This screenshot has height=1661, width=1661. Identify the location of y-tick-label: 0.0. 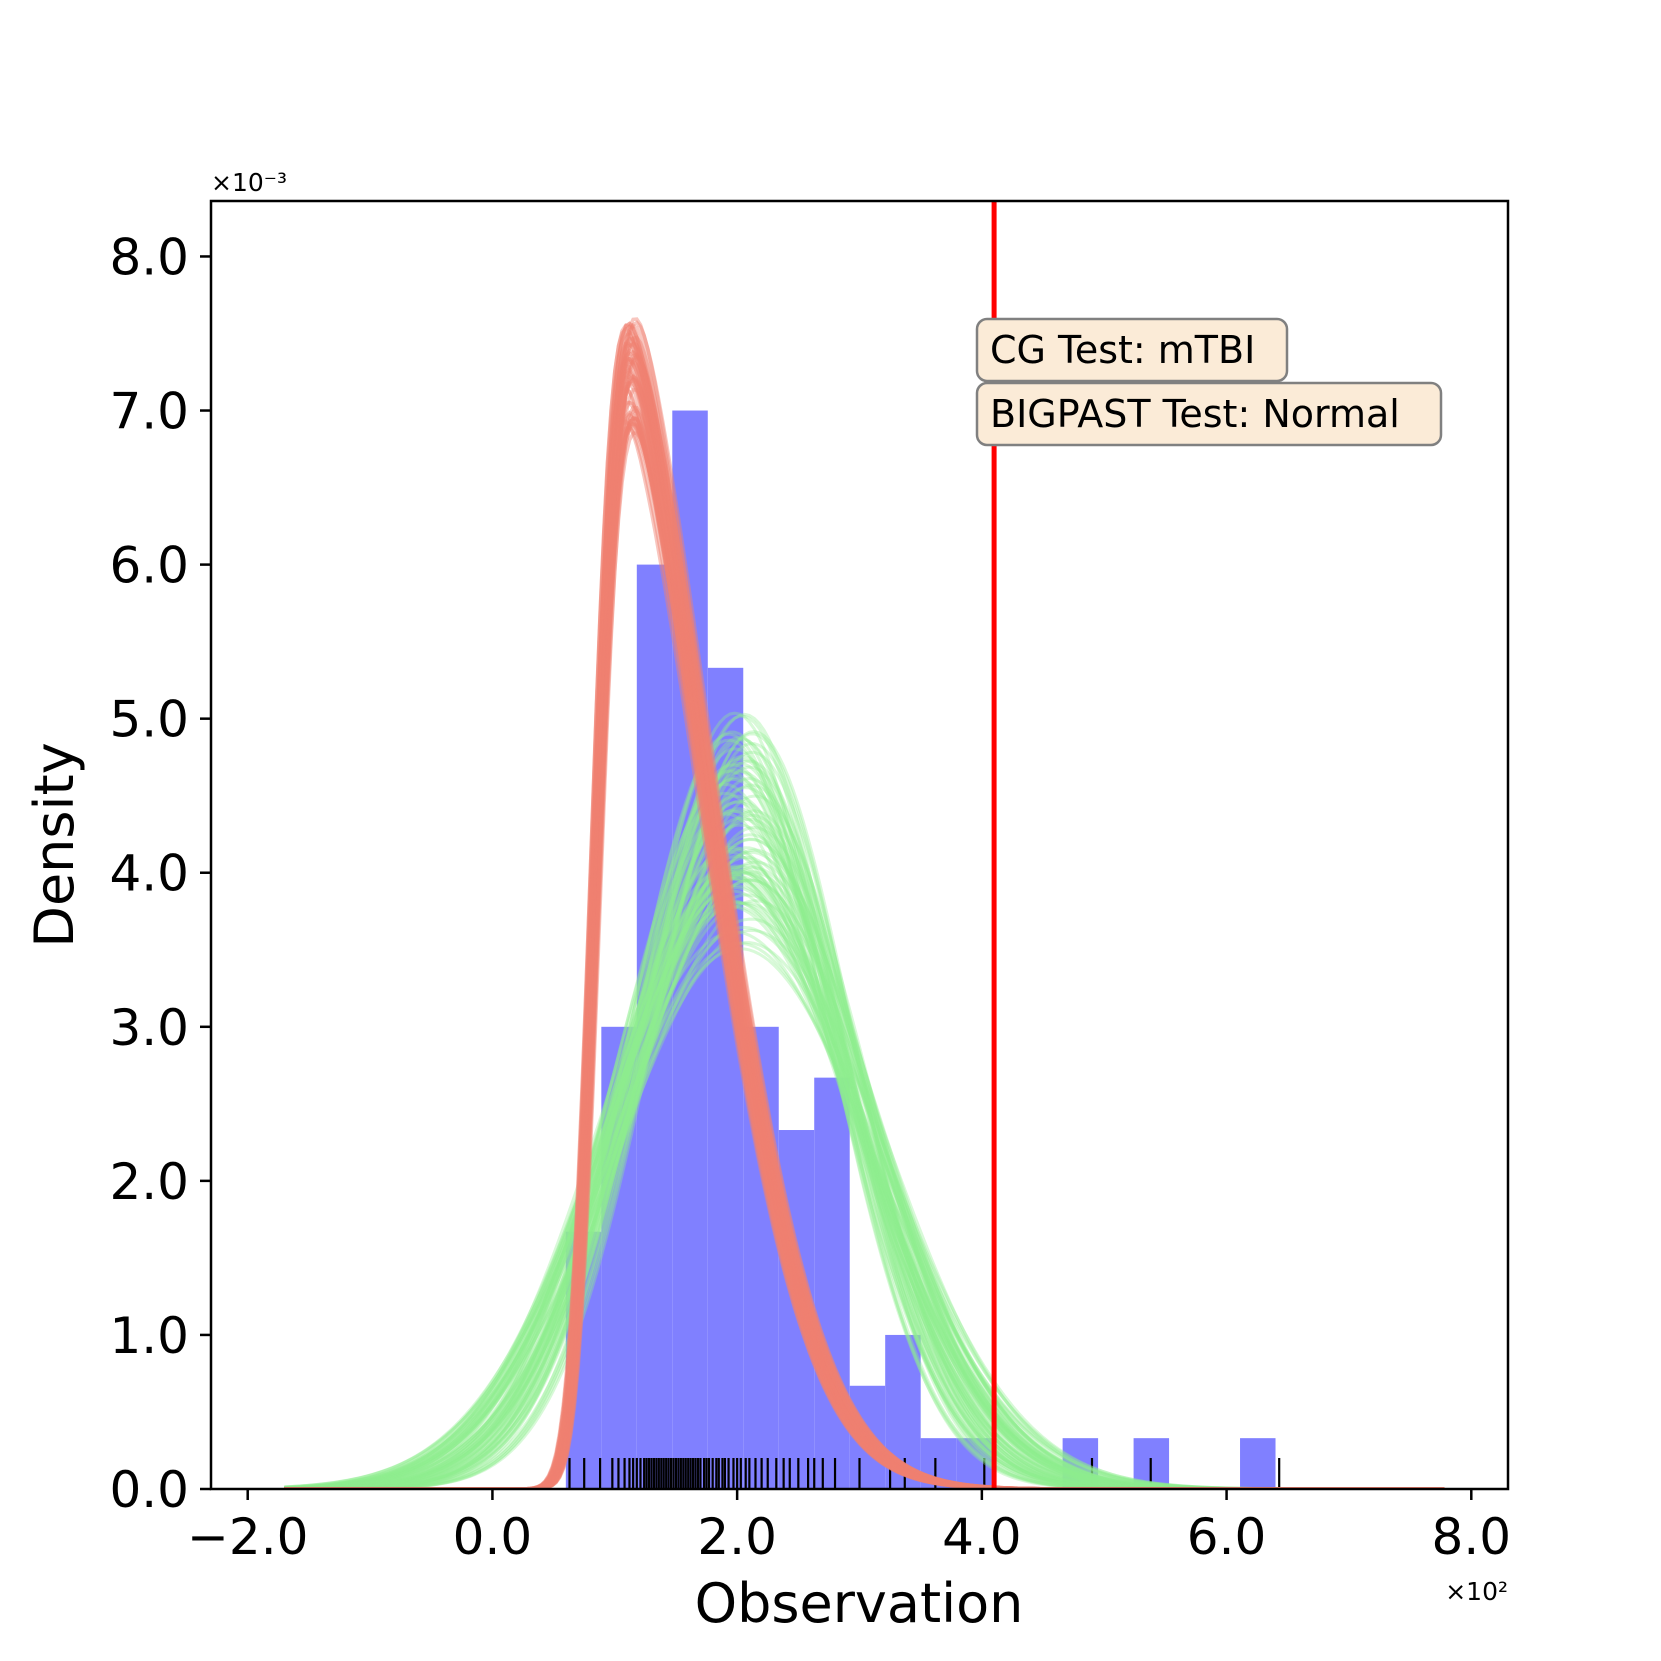
(149, 1490).